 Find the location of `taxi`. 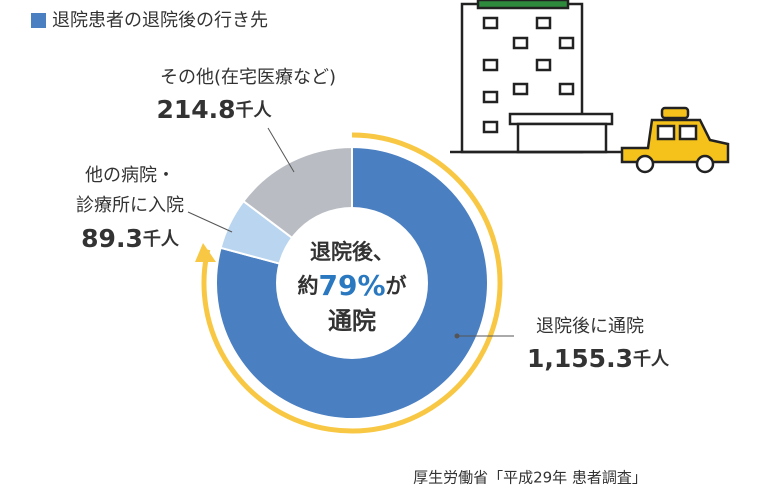

taxi is located at coordinates (675, 140).